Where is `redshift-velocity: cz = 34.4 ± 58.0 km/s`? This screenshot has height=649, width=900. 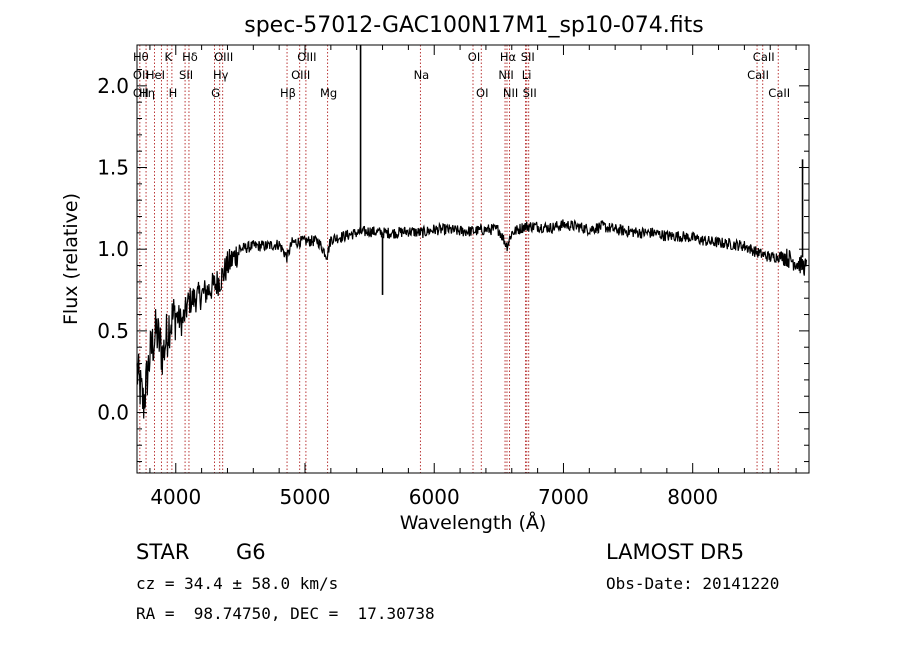
redshift-velocity: cz = 34.4 ± 58.0 km/s is located at coordinates (237, 583).